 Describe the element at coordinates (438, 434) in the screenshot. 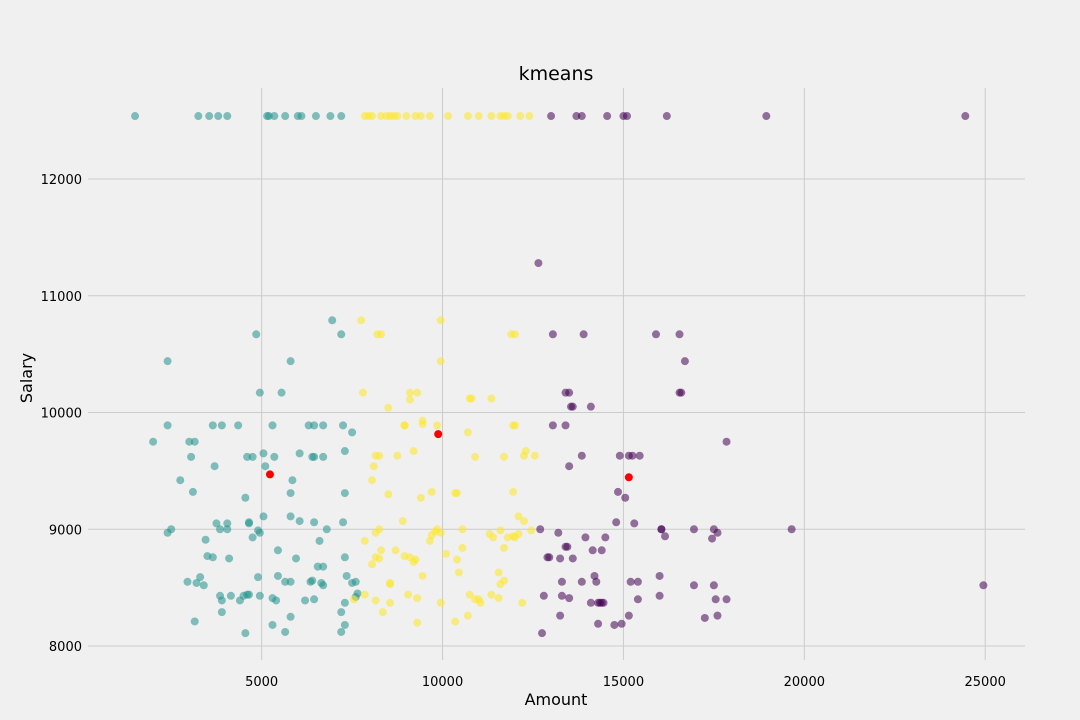

I see `centroid-point` at that location.